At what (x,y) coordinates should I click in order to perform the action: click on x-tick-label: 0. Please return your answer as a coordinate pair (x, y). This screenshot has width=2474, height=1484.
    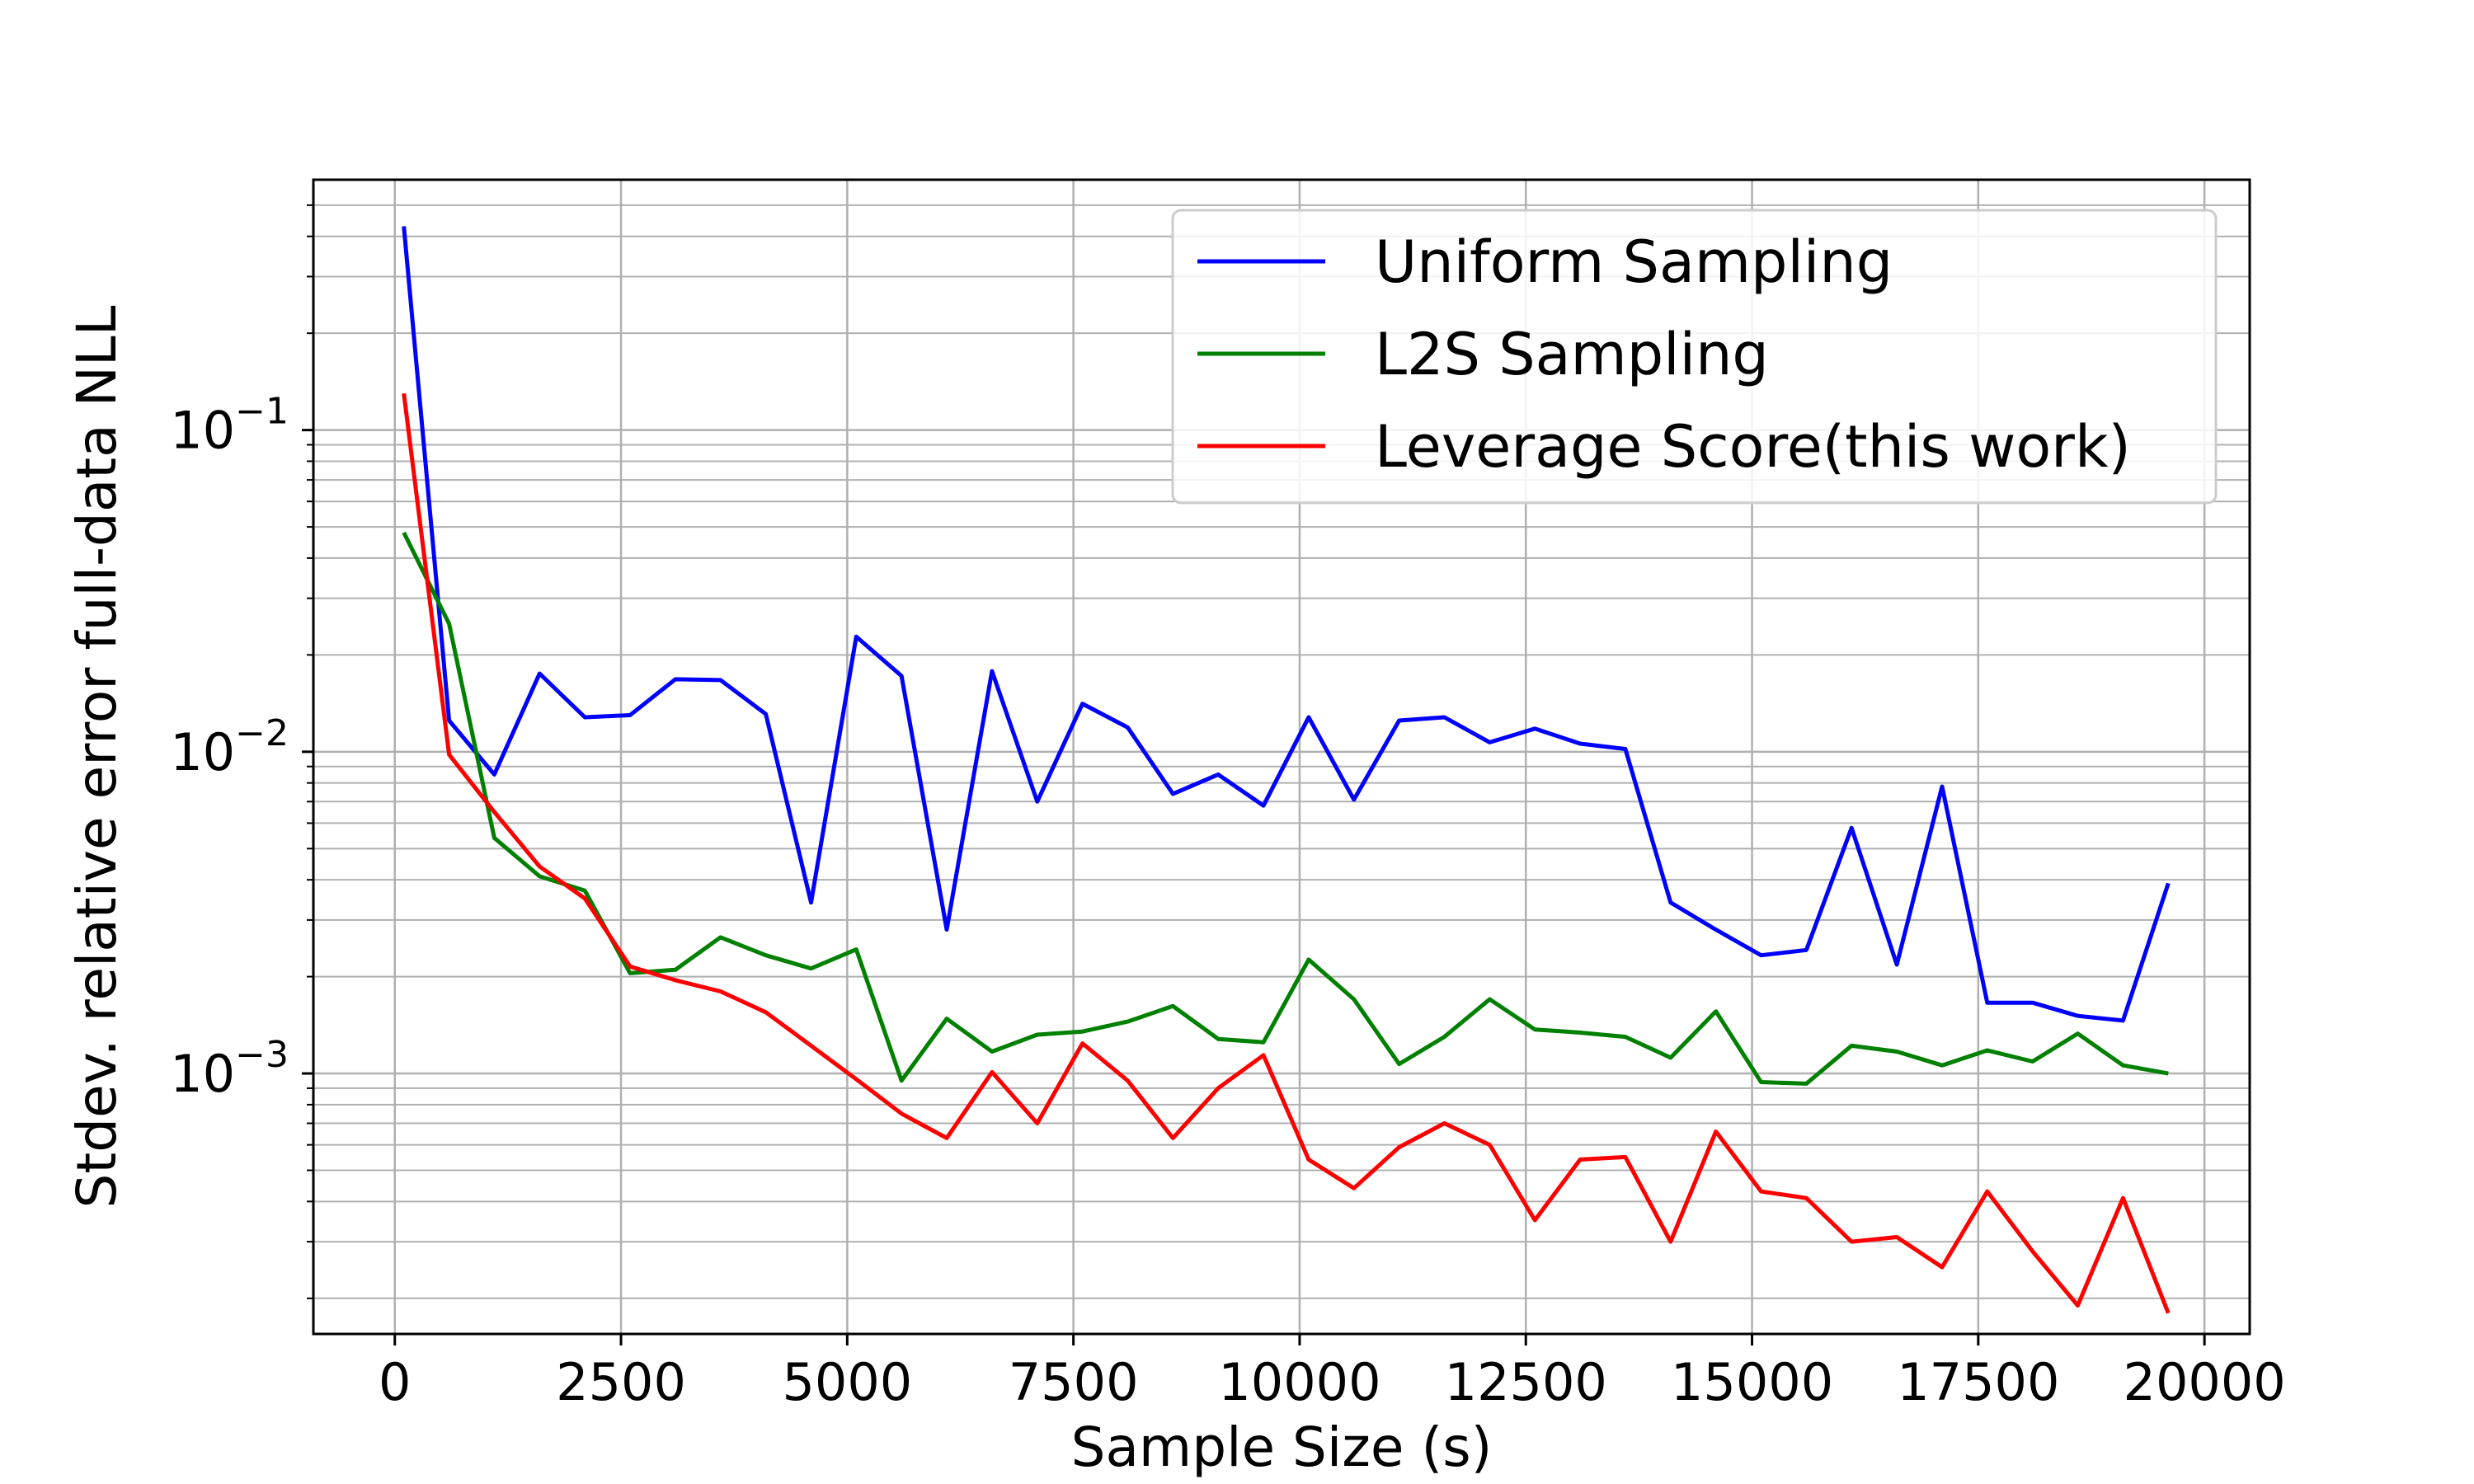
    Looking at the image, I should click on (395, 1382).